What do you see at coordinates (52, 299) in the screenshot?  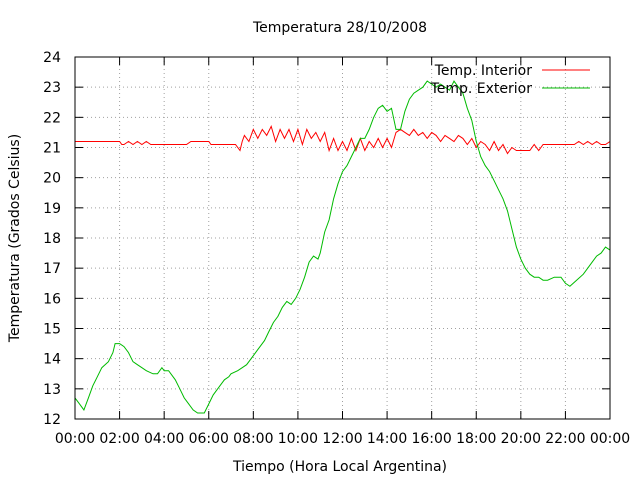 I see `y-tick-label: 16` at bounding box center [52, 299].